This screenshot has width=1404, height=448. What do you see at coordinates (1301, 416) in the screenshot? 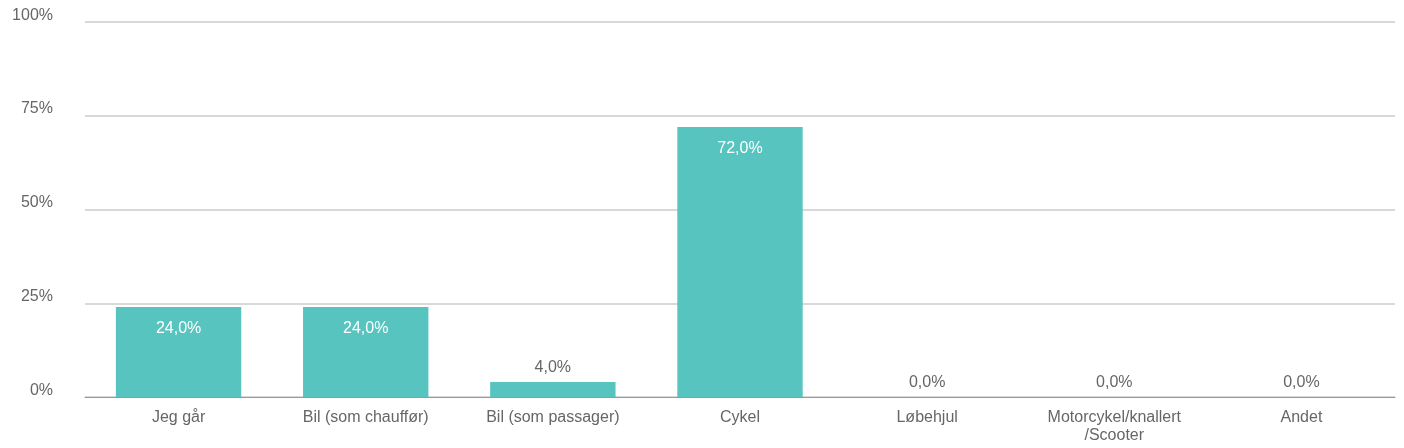
I see `x-tick-label: Andet` at bounding box center [1301, 416].